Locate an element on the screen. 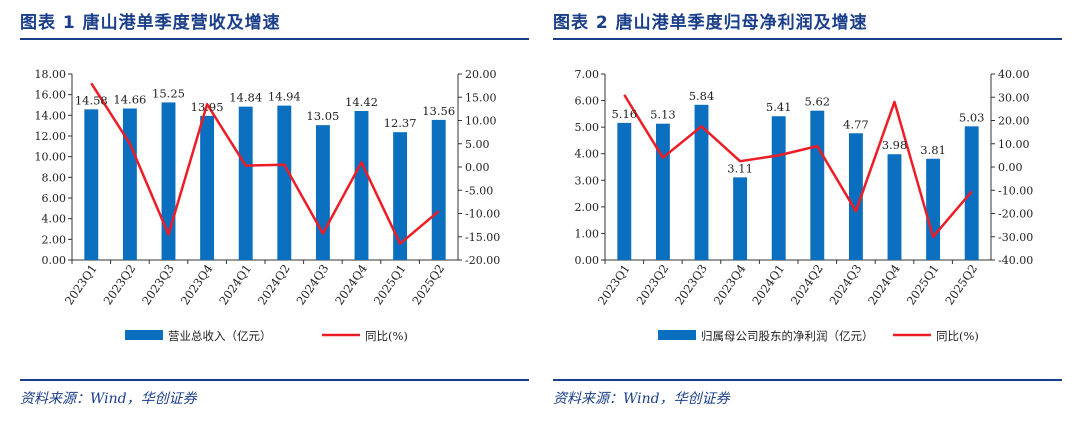  left-tick-label: 2.00 is located at coordinates (54, 239).